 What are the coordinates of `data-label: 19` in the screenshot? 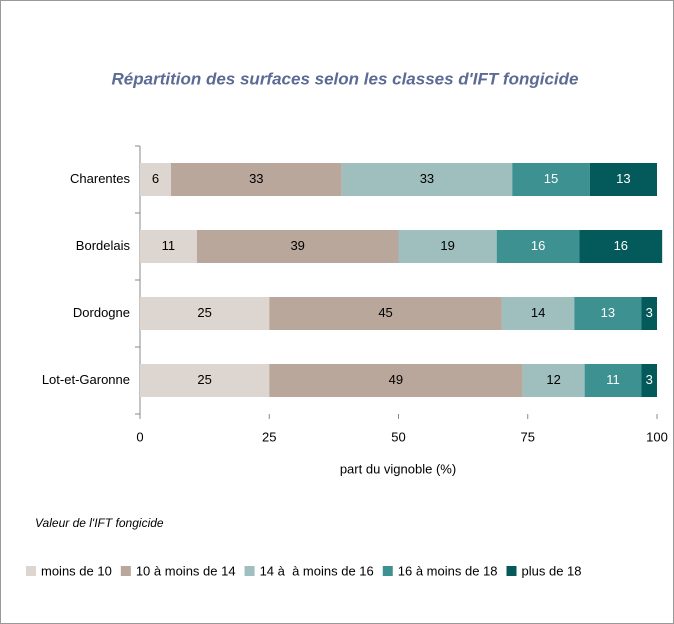 It's located at (447, 245).